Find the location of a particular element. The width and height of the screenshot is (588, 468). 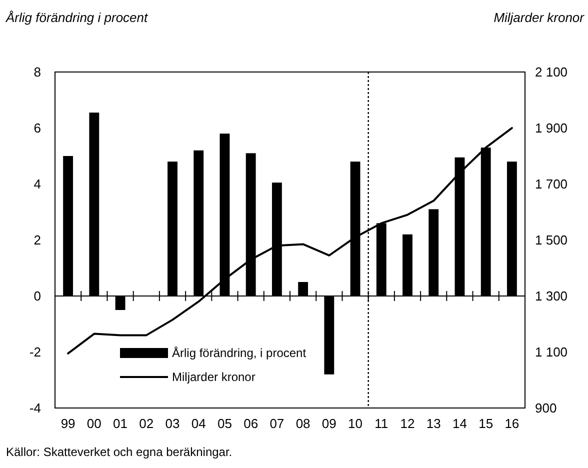

y2-tick-label: 1 300 is located at coordinates (551, 296).